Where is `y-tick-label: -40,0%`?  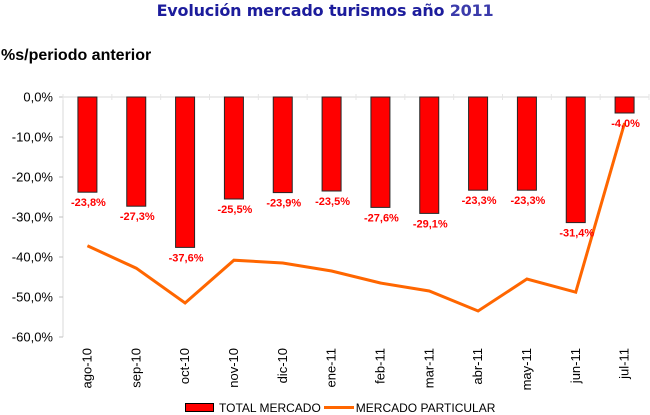
y-tick-label: -40,0% is located at coordinates (33, 257).